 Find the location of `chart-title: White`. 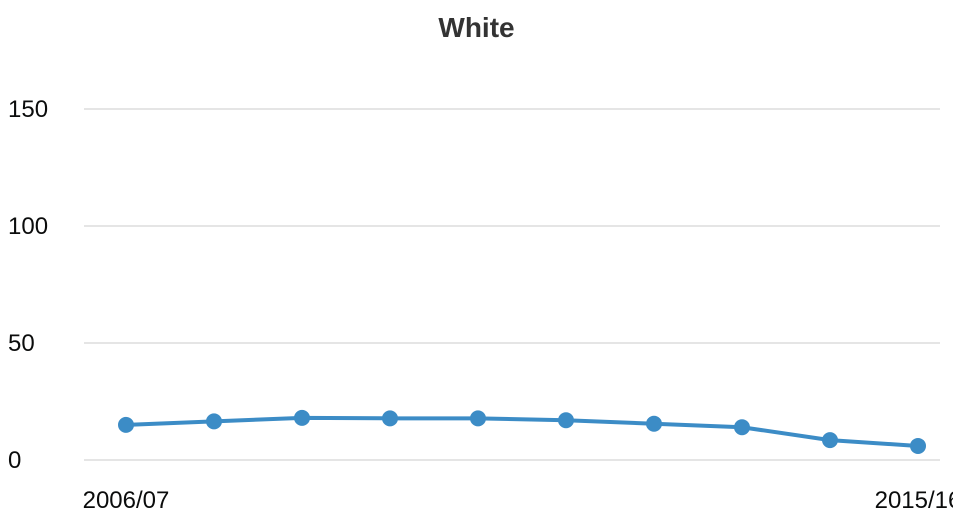

chart-title: White is located at coordinates (476, 27).